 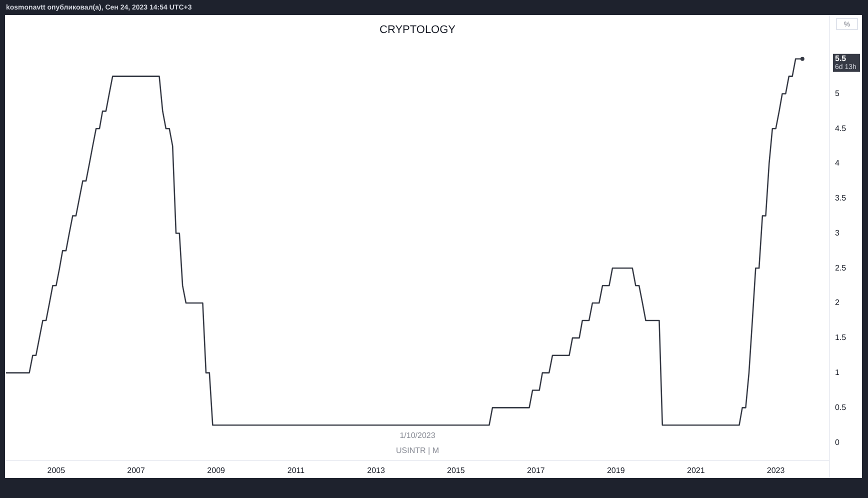 I want to click on y-tick-label: 1, so click(x=837, y=372).